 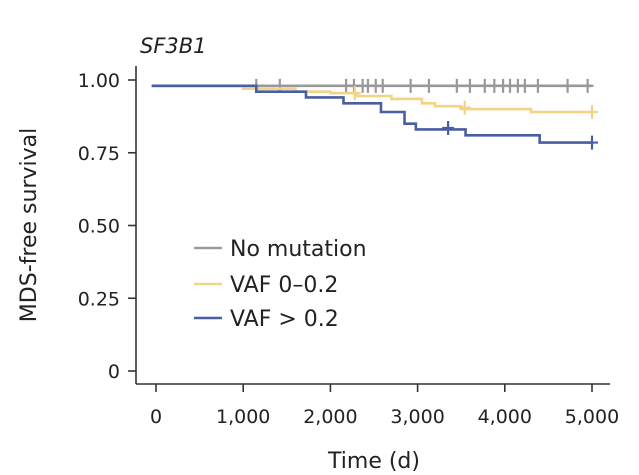 I want to click on x-tick-label: 2,000, so click(x=330, y=417).